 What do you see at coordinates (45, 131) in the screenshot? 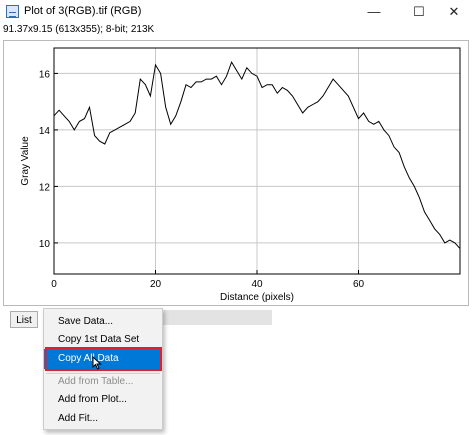
I see `y-tick-label: 14` at bounding box center [45, 131].